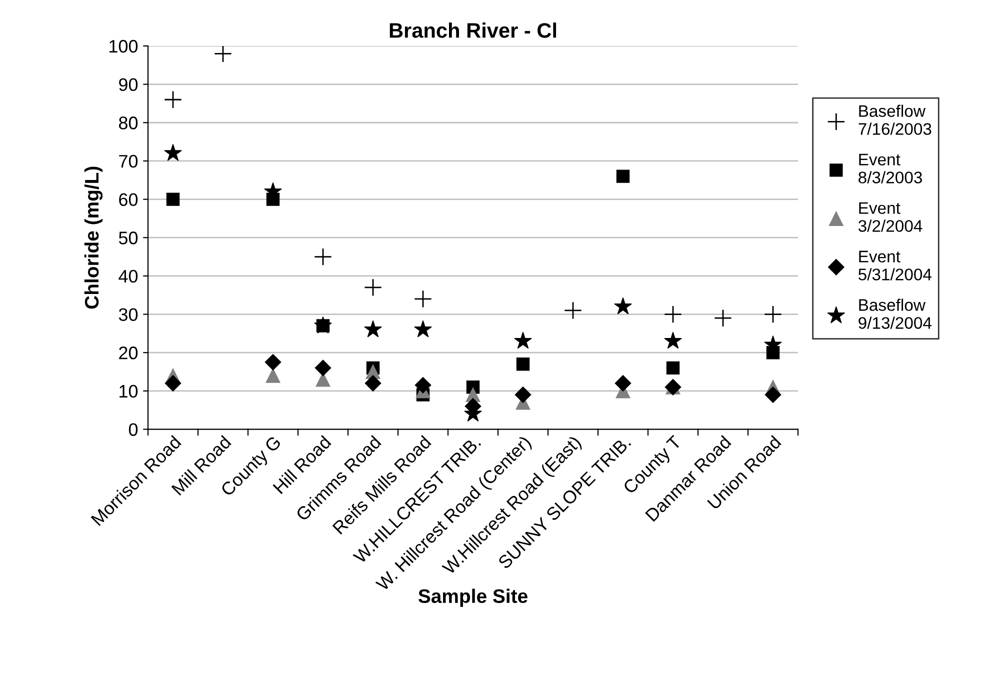 Image resolution: width=1000 pixels, height=676 pixels. Describe the element at coordinates (895, 119) in the screenshot. I see `legend-label: Baseflow 7/16/2003` at that location.